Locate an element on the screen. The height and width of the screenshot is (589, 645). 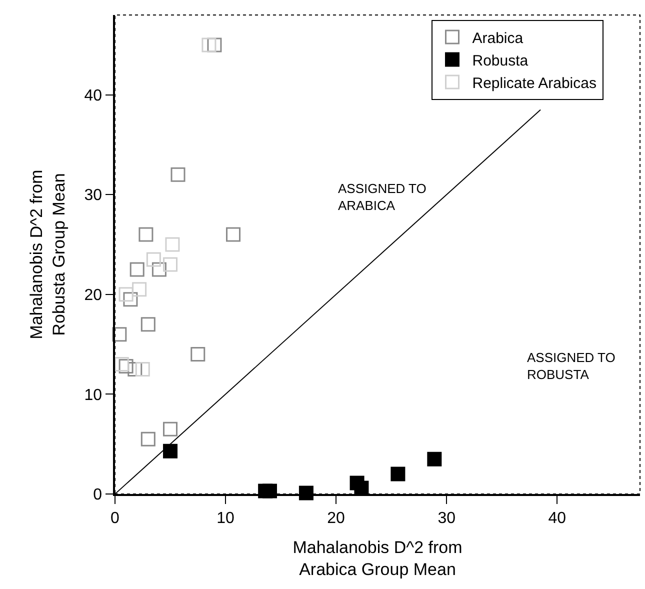
annotation: ASSIGNED TO ARABICA is located at coordinates (382, 197).